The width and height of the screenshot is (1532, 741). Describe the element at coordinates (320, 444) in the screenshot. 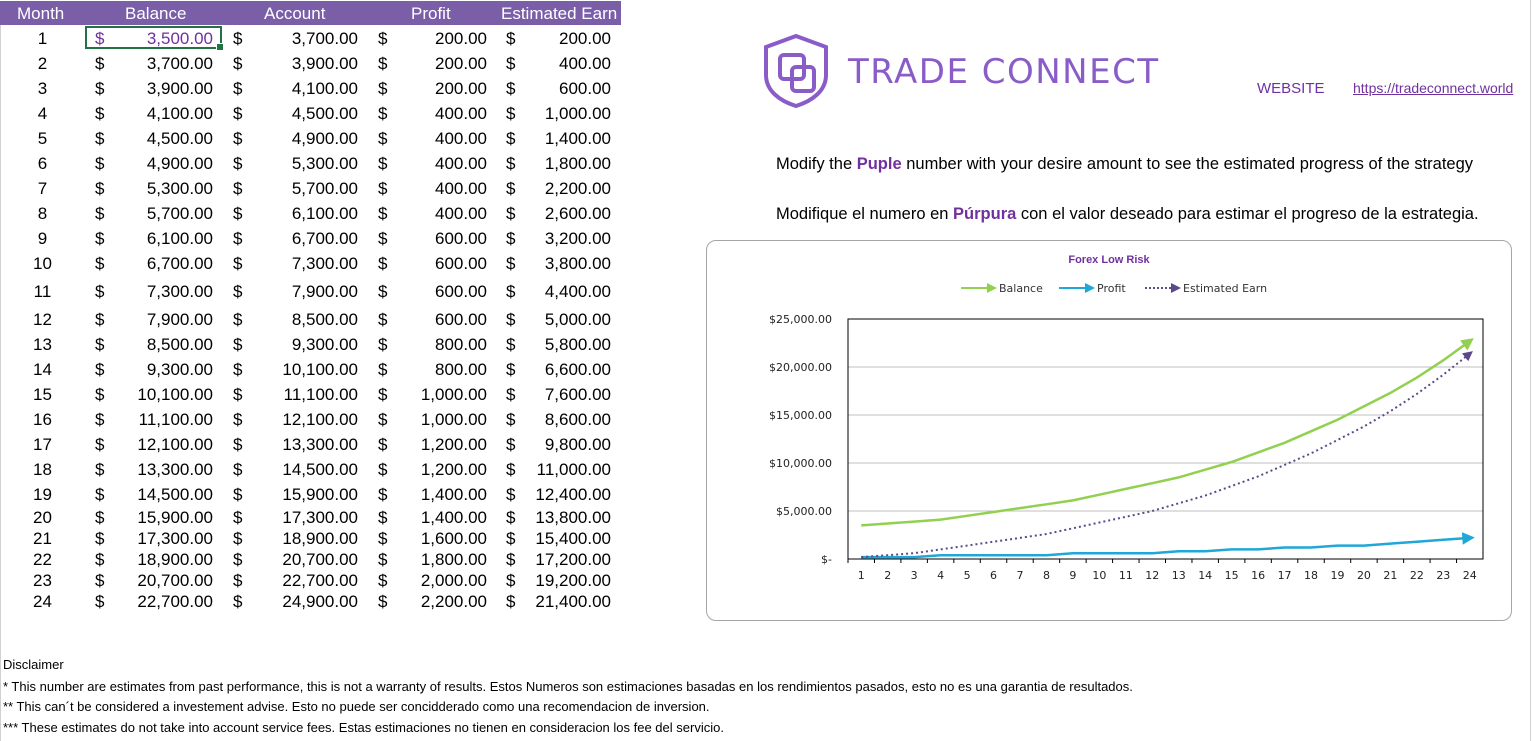

I see `account-cell: 13,300.00` at that location.